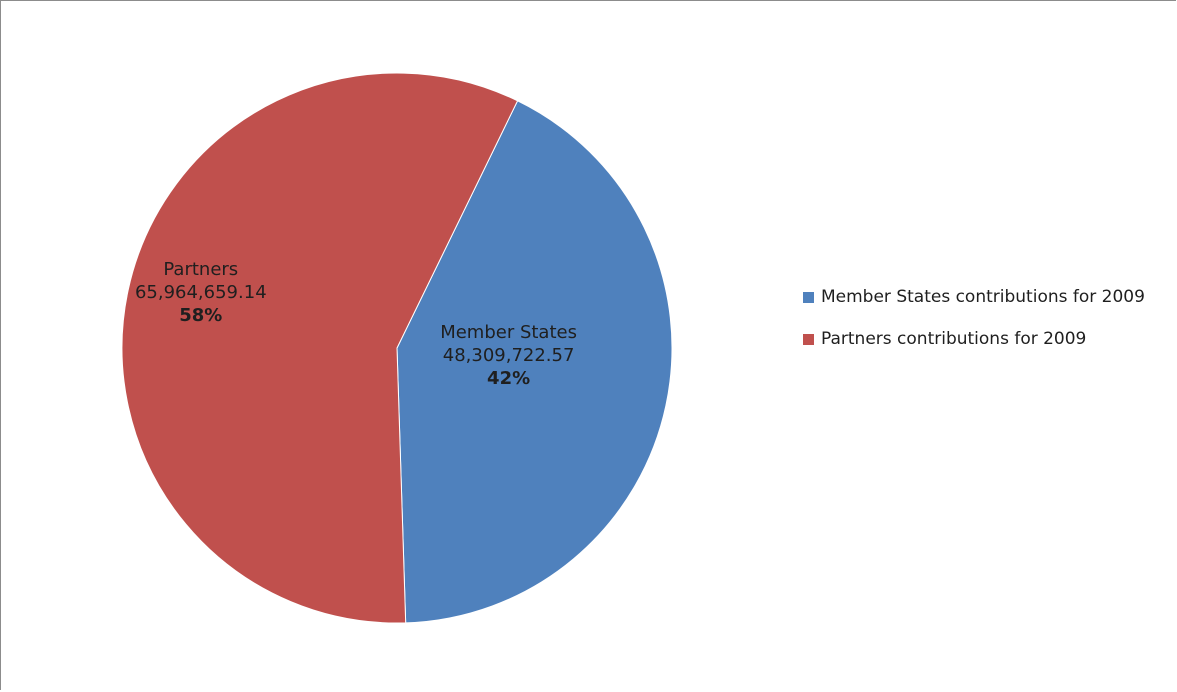 Image resolution: width=1177 pixels, height=692 pixels. What do you see at coordinates (954, 339) in the screenshot?
I see `legend-label-partners: Partners contributions for 2009` at bounding box center [954, 339].